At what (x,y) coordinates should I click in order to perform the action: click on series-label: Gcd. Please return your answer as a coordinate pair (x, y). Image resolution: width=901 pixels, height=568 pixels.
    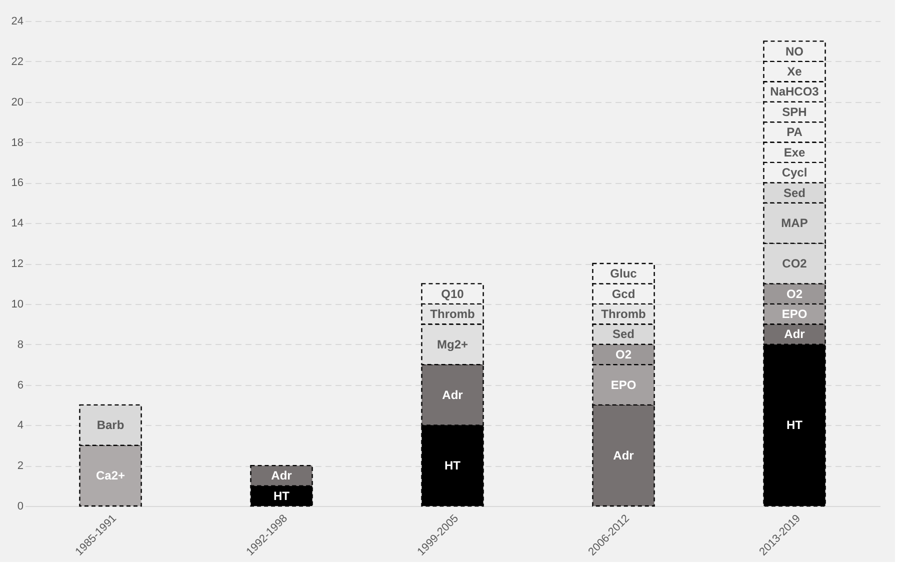
    Looking at the image, I should click on (624, 293).